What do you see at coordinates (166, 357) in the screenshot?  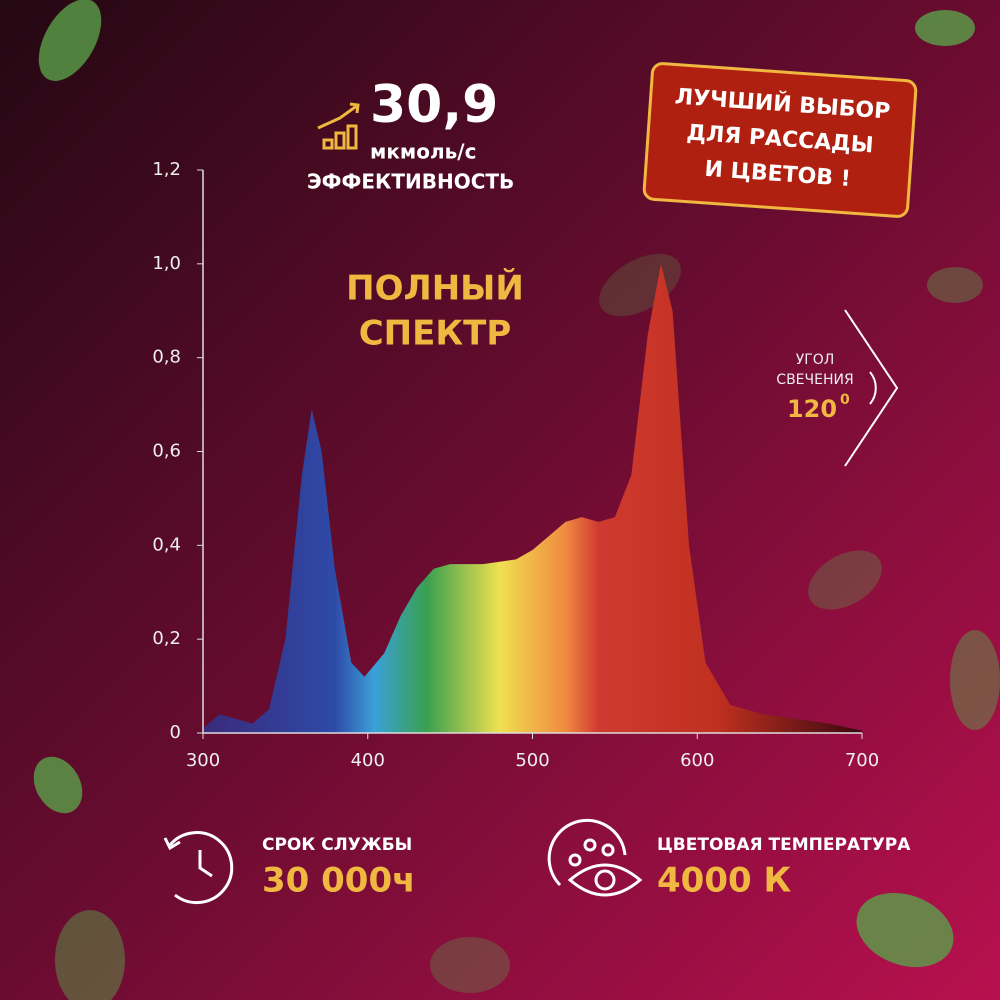 I see `y-tick-label: 0,8` at bounding box center [166, 357].